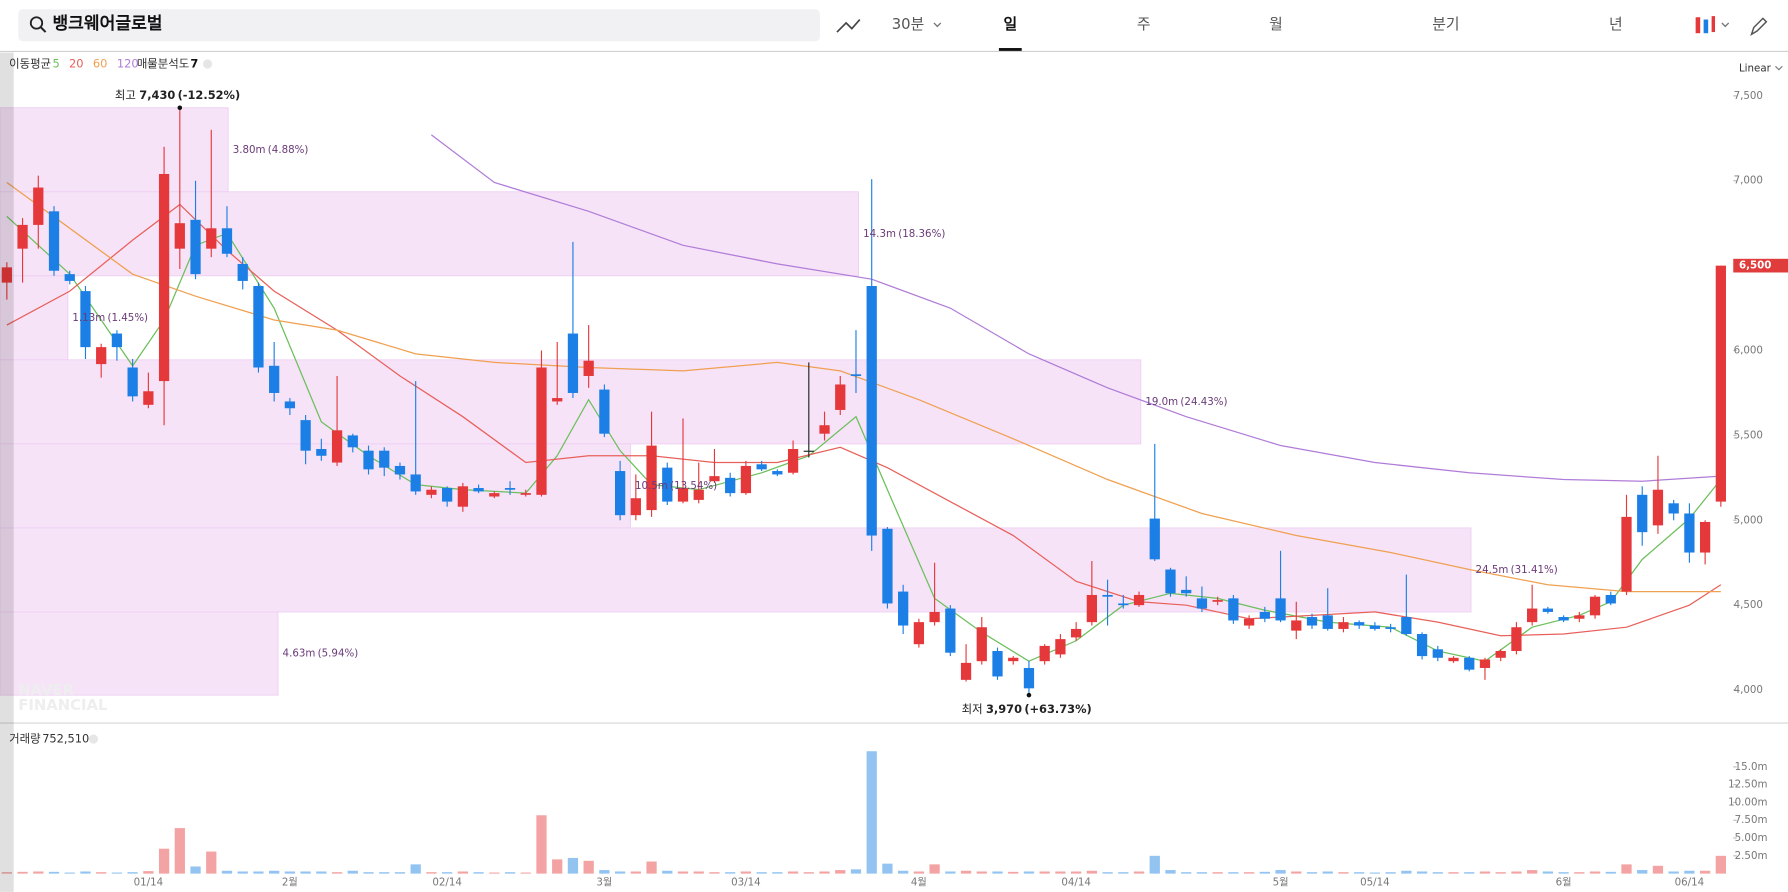 The height and width of the screenshot is (892, 1788). I want to click on x-tick-label: 4월, so click(919, 883).